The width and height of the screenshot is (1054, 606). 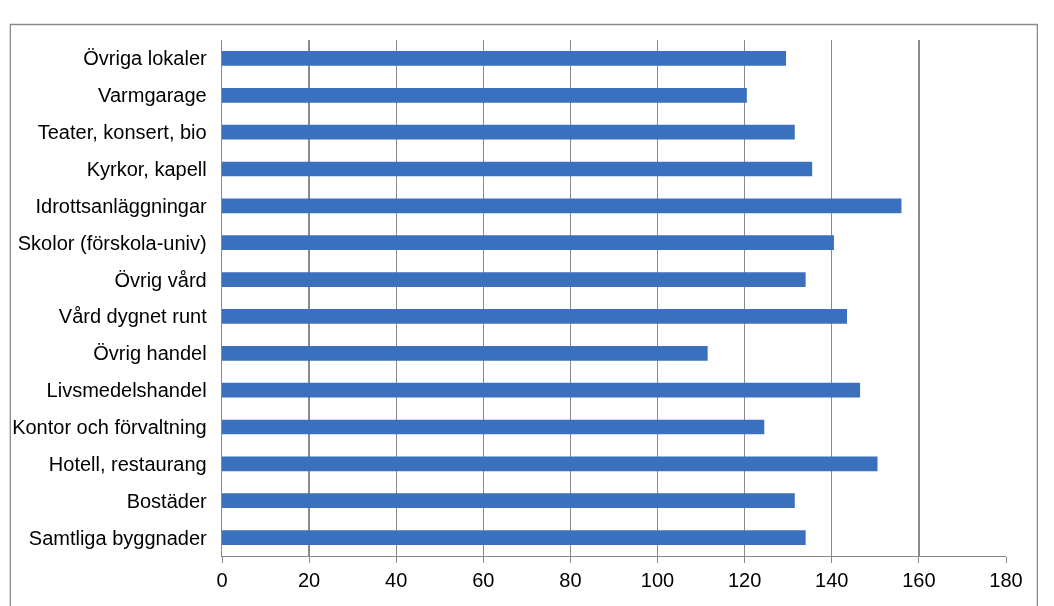 What do you see at coordinates (160, 279) in the screenshot?
I see `y-tick-label: Övrig vård` at bounding box center [160, 279].